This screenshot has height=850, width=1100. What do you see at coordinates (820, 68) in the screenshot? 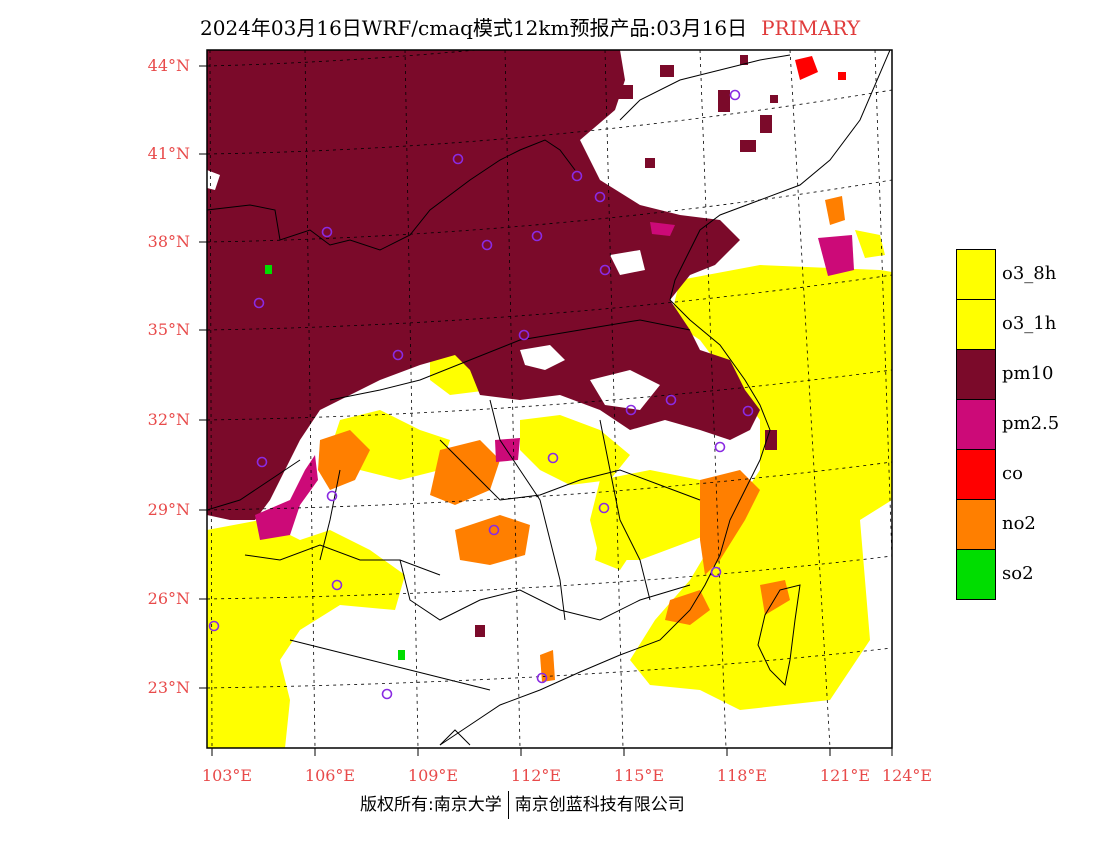
I see `co-region` at bounding box center [820, 68].